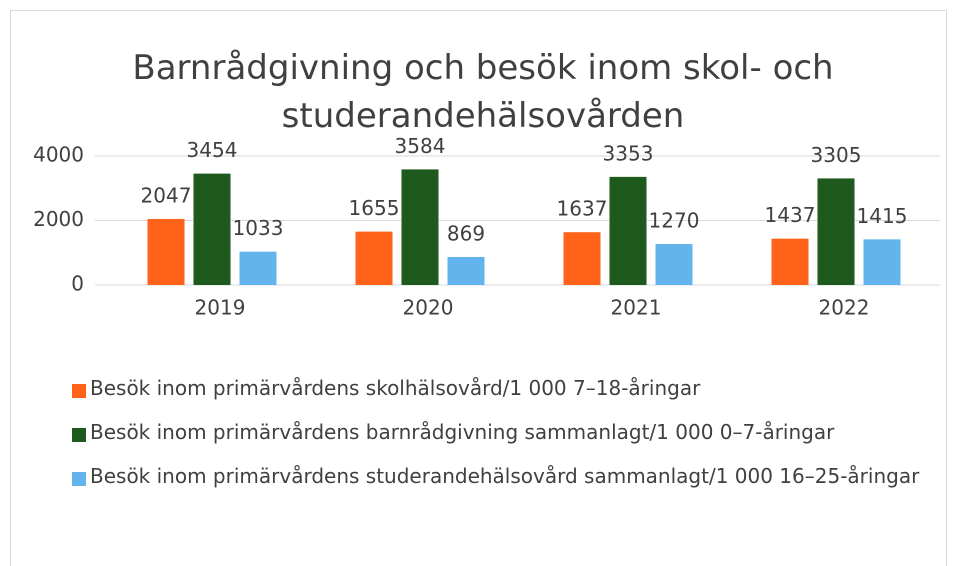 Image resolution: width=957 pixels, height=566 pixels. Describe the element at coordinates (790, 215) in the screenshot. I see `data-label: 1437` at that location.